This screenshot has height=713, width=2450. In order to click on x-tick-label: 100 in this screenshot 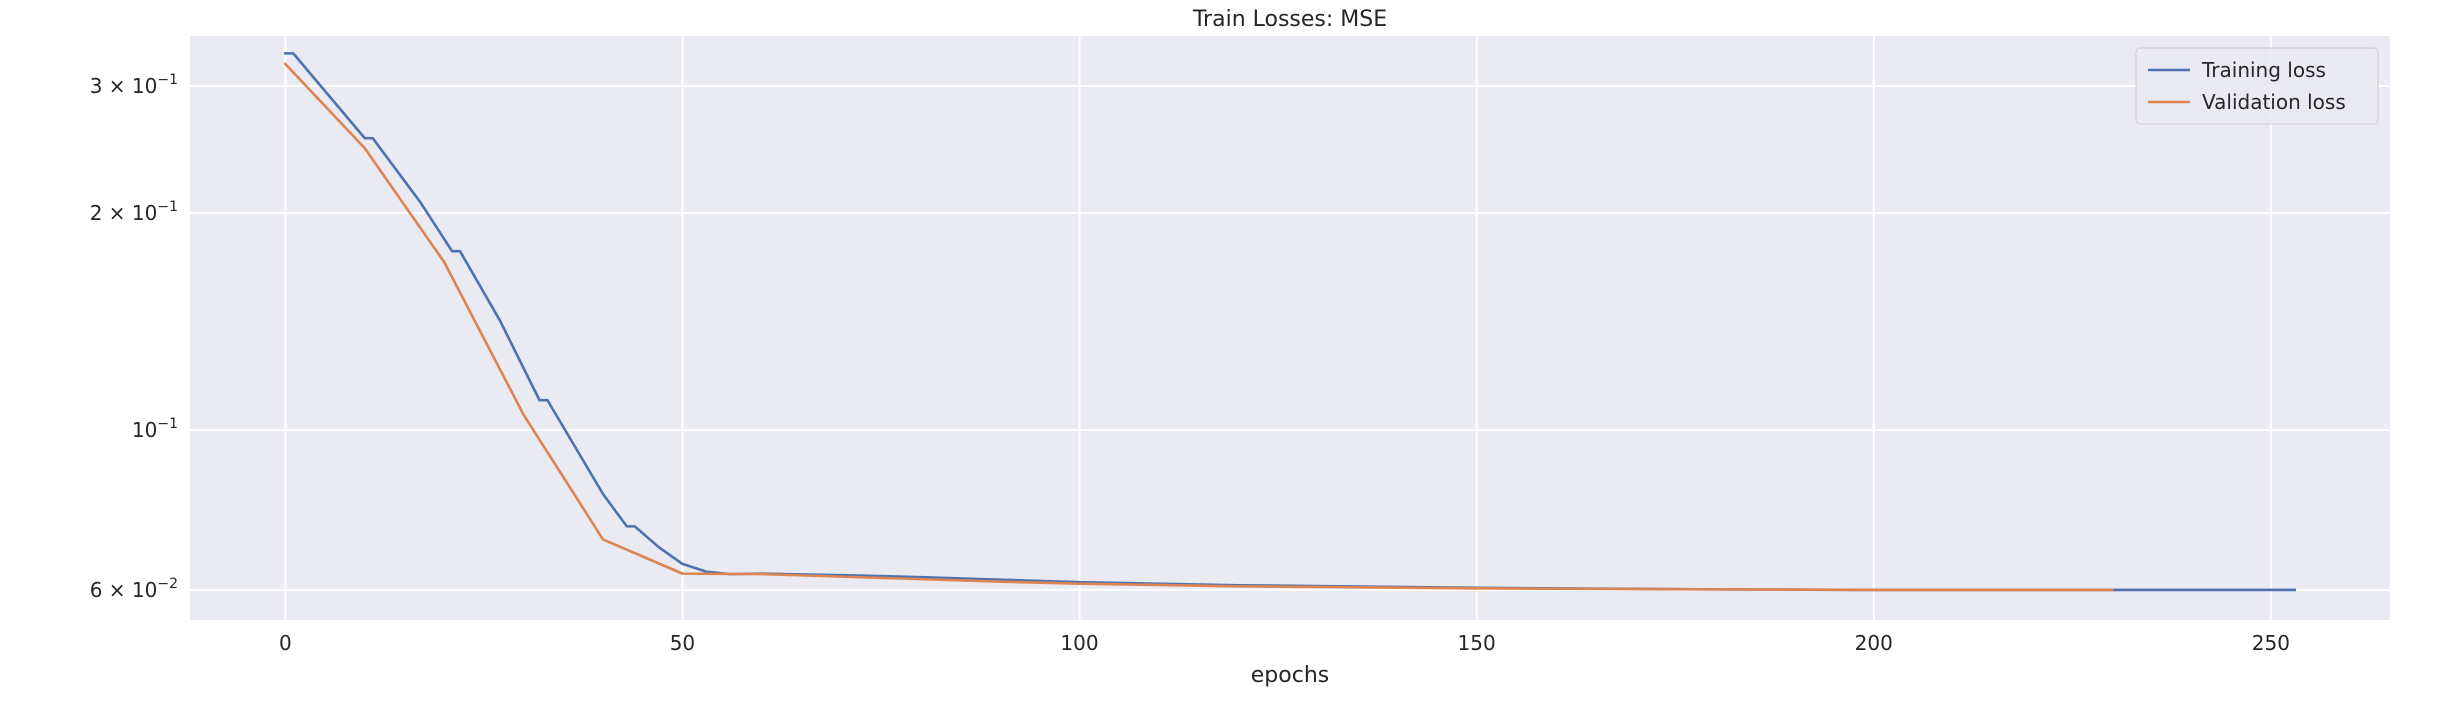, I will do `click(1079, 643)`.